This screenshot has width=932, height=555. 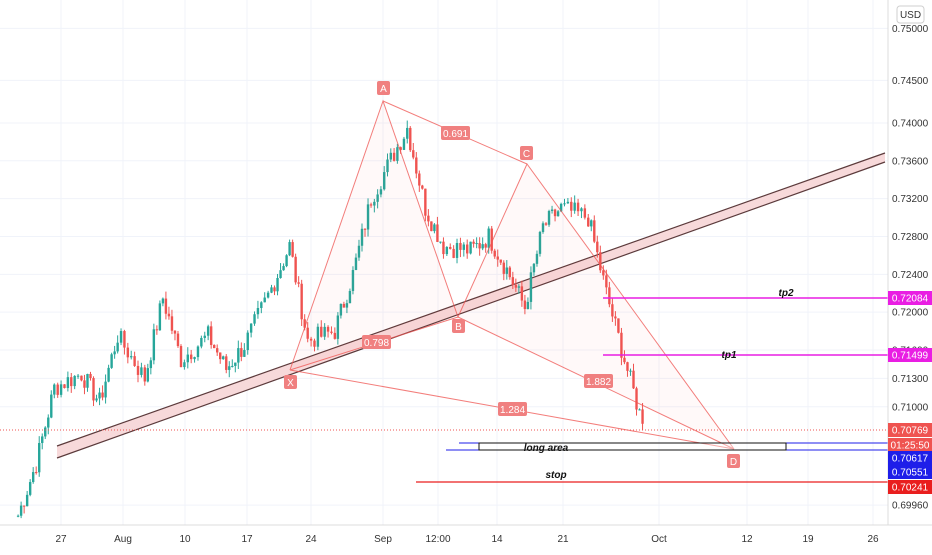 I want to click on currency-label: USD, so click(x=910, y=15).